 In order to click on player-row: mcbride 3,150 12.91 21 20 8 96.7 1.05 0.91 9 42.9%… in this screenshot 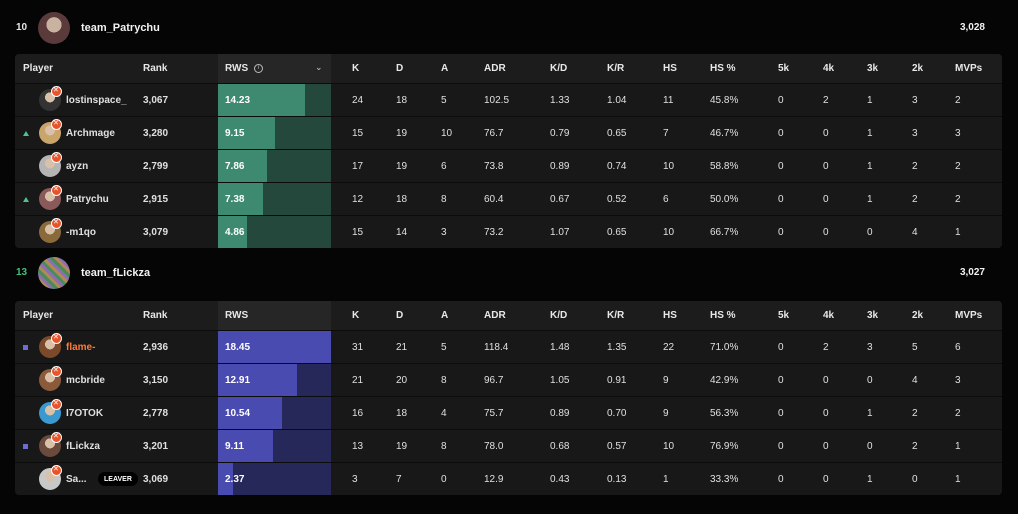, I will do `click(508, 379)`.